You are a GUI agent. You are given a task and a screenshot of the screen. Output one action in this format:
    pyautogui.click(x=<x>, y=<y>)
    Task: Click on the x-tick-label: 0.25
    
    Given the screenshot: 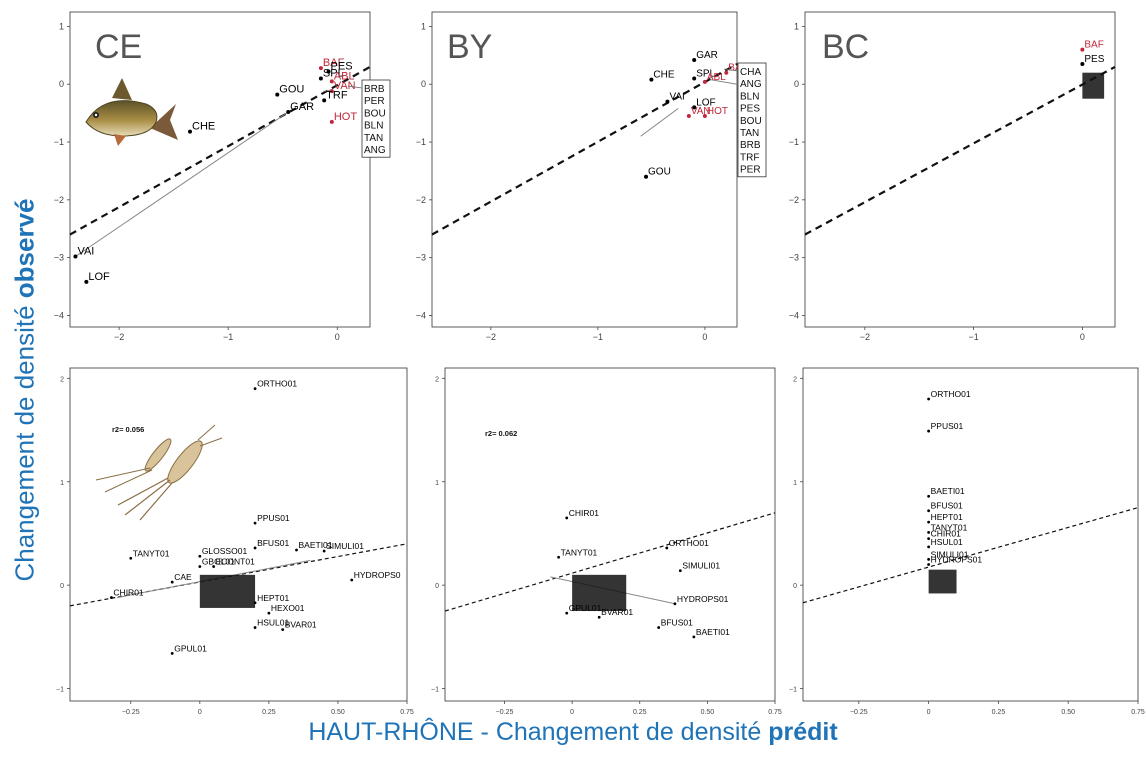 What is the action you would take?
    pyautogui.click(x=640, y=712)
    